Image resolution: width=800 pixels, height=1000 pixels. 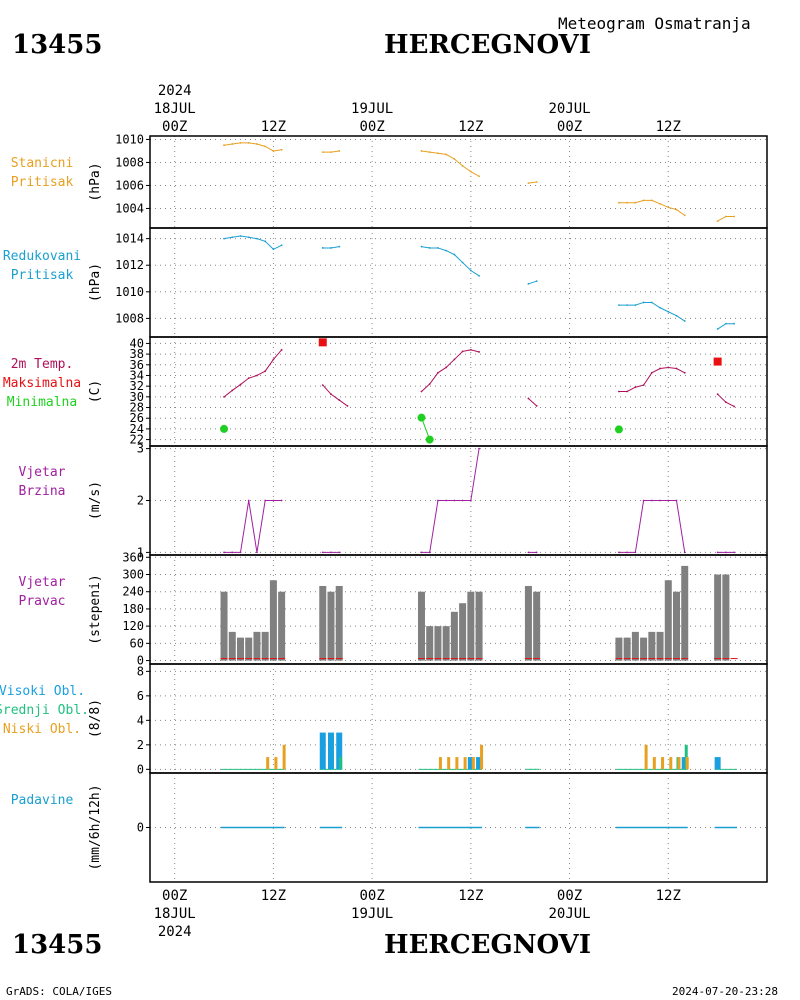 I want to click on panel-label-line: Pritisak, so click(x=42, y=275).